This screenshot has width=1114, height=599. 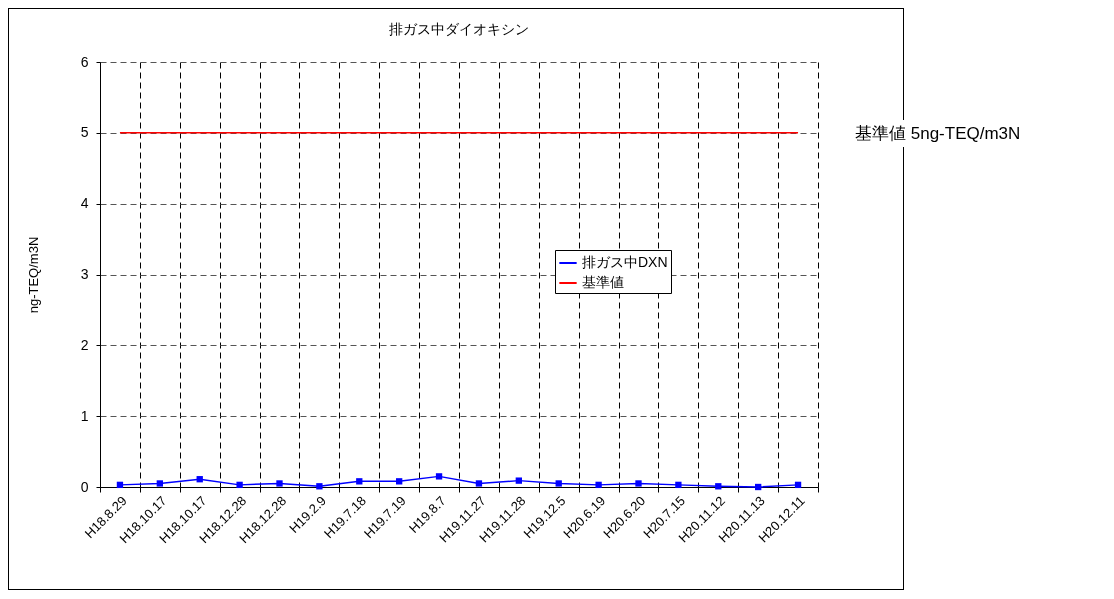 I want to click on y-tick-label: 5, so click(x=84, y=132).